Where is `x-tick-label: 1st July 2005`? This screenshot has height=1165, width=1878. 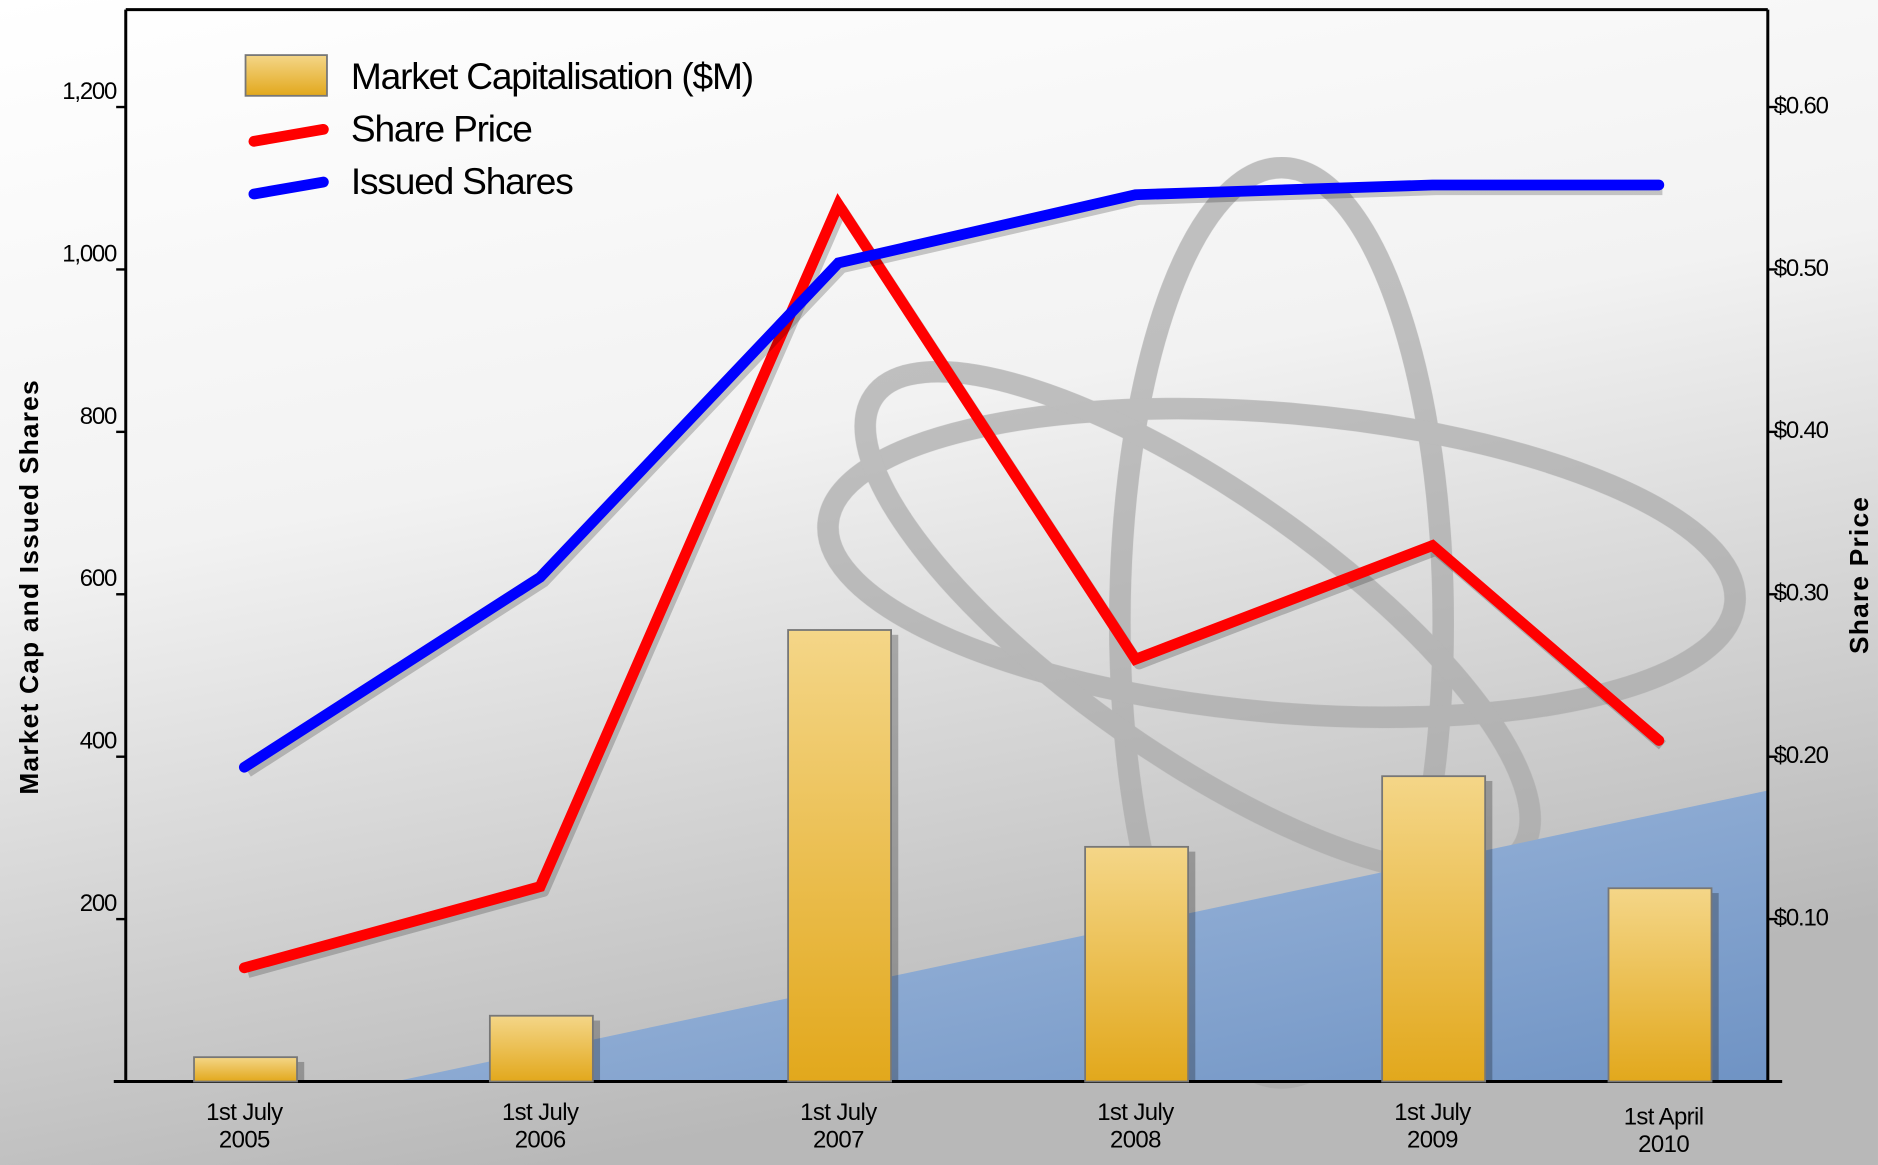
x-tick-label: 1st July 2005 is located at coordinates (244, 1126).